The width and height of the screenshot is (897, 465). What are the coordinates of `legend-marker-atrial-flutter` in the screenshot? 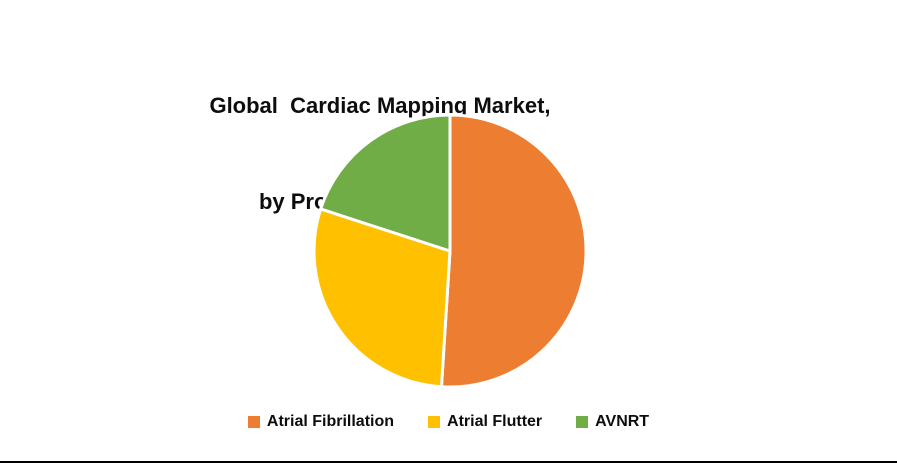 It's located at (434, 422).